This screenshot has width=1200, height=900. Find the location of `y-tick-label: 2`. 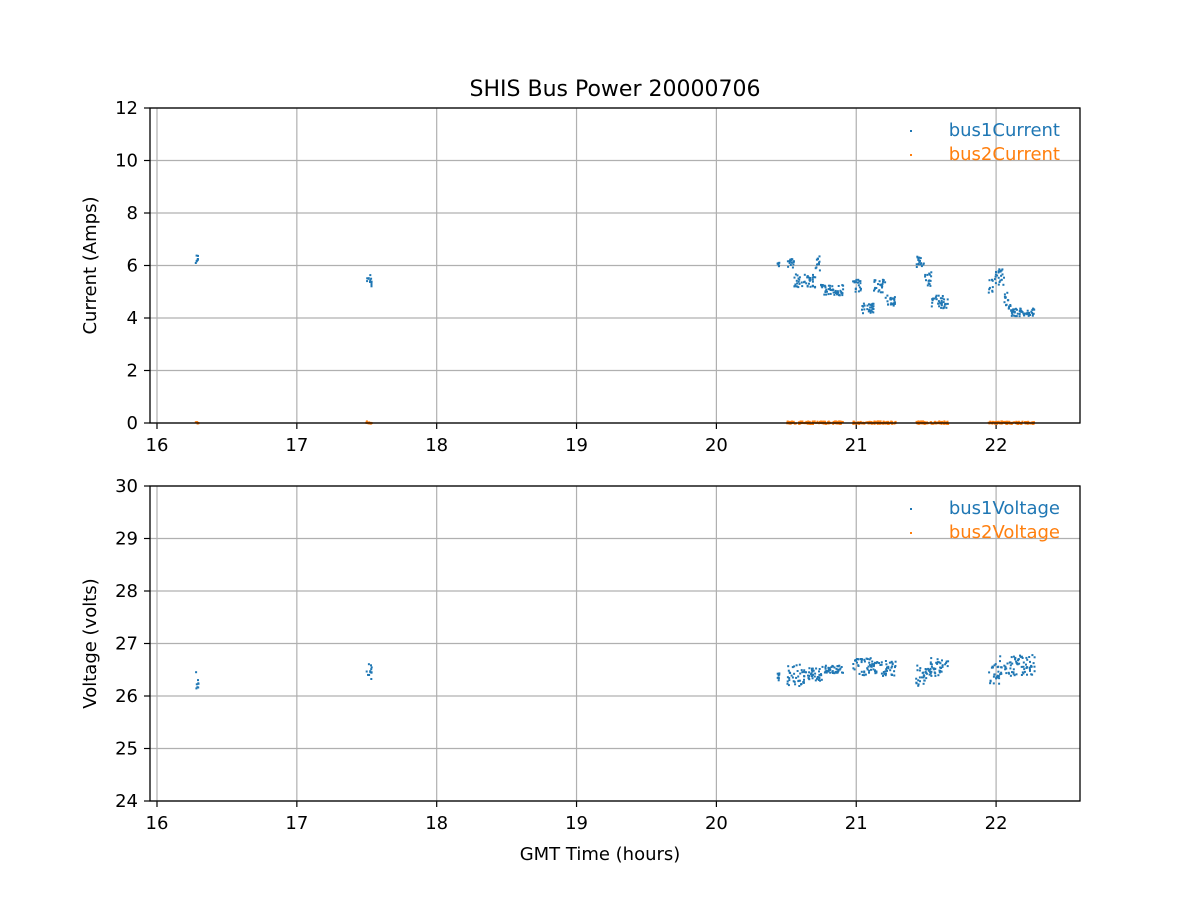

y-tick-label: 2 is located at coordinates (132, 371).